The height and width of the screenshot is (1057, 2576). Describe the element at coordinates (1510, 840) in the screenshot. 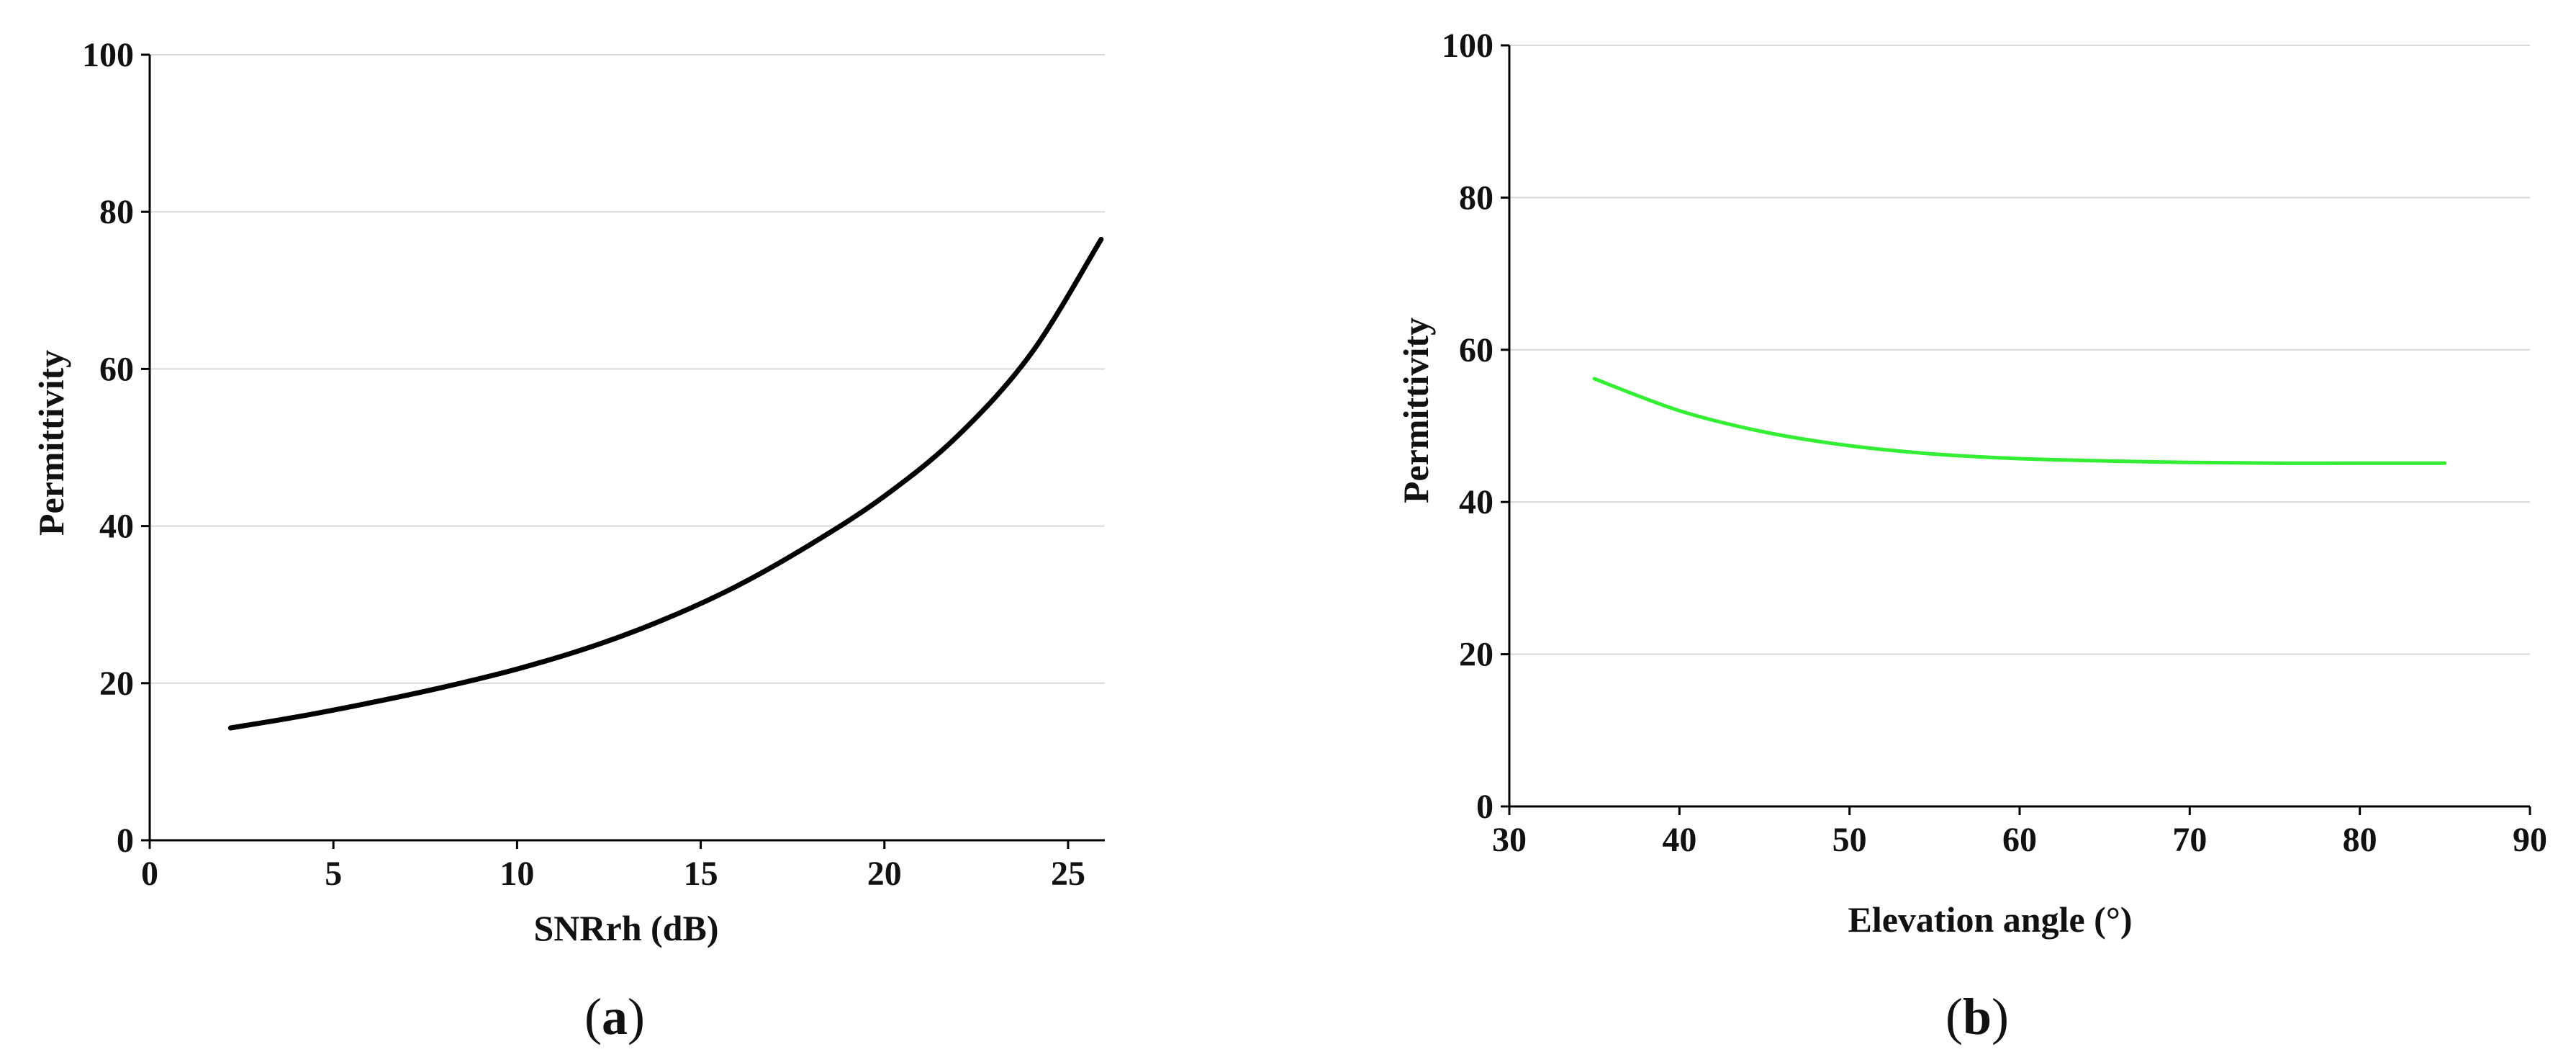

I see `x-tick-label-b-0: 30` at that location.